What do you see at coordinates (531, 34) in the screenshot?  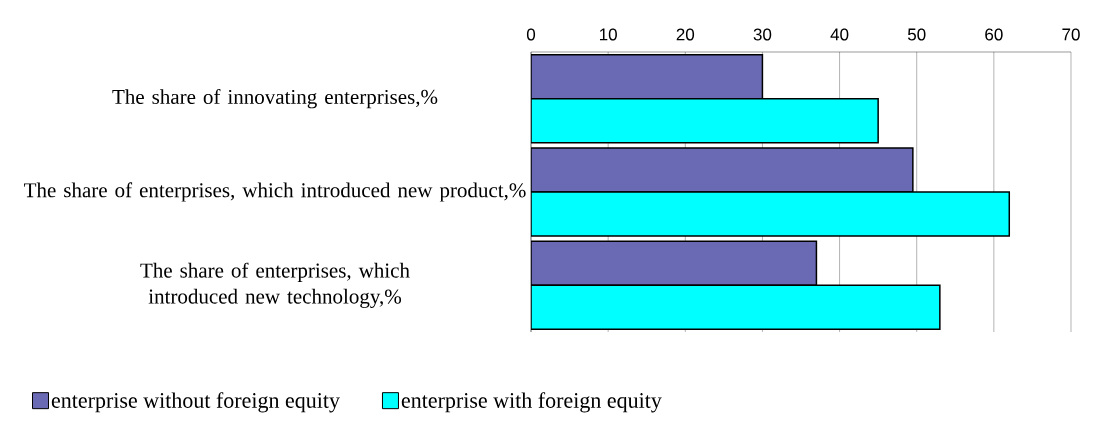 I see `x-tick-label: 0` at bounding box center [531, 34].